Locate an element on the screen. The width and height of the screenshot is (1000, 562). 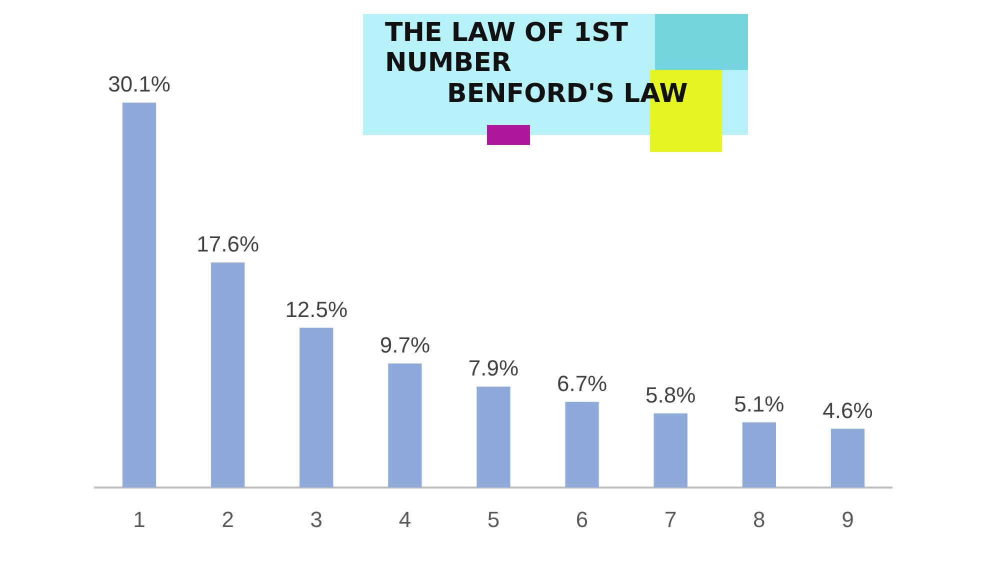
data-label: 12.5% is located at coordinates (316, 309).